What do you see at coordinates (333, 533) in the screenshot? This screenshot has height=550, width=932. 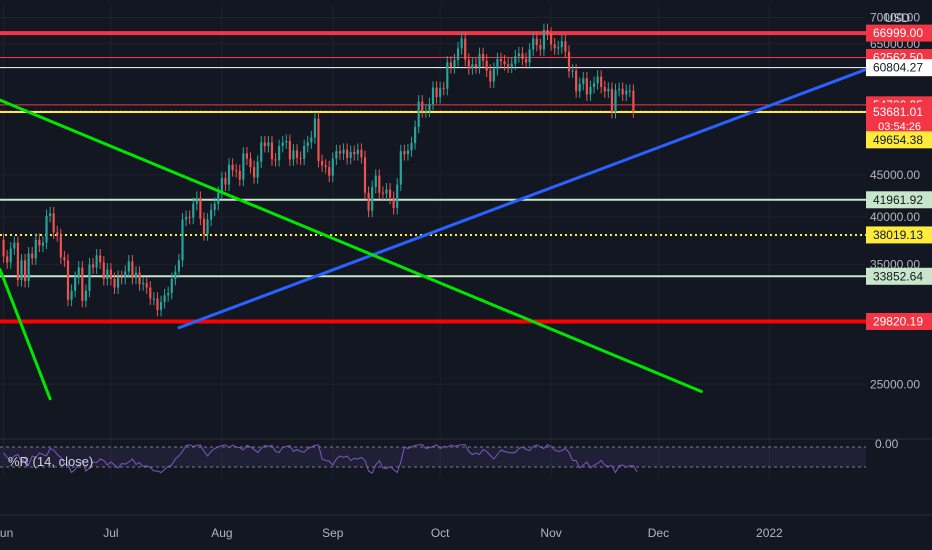 I see `time-tick-label: Sep` at bounding box center [333, 533].